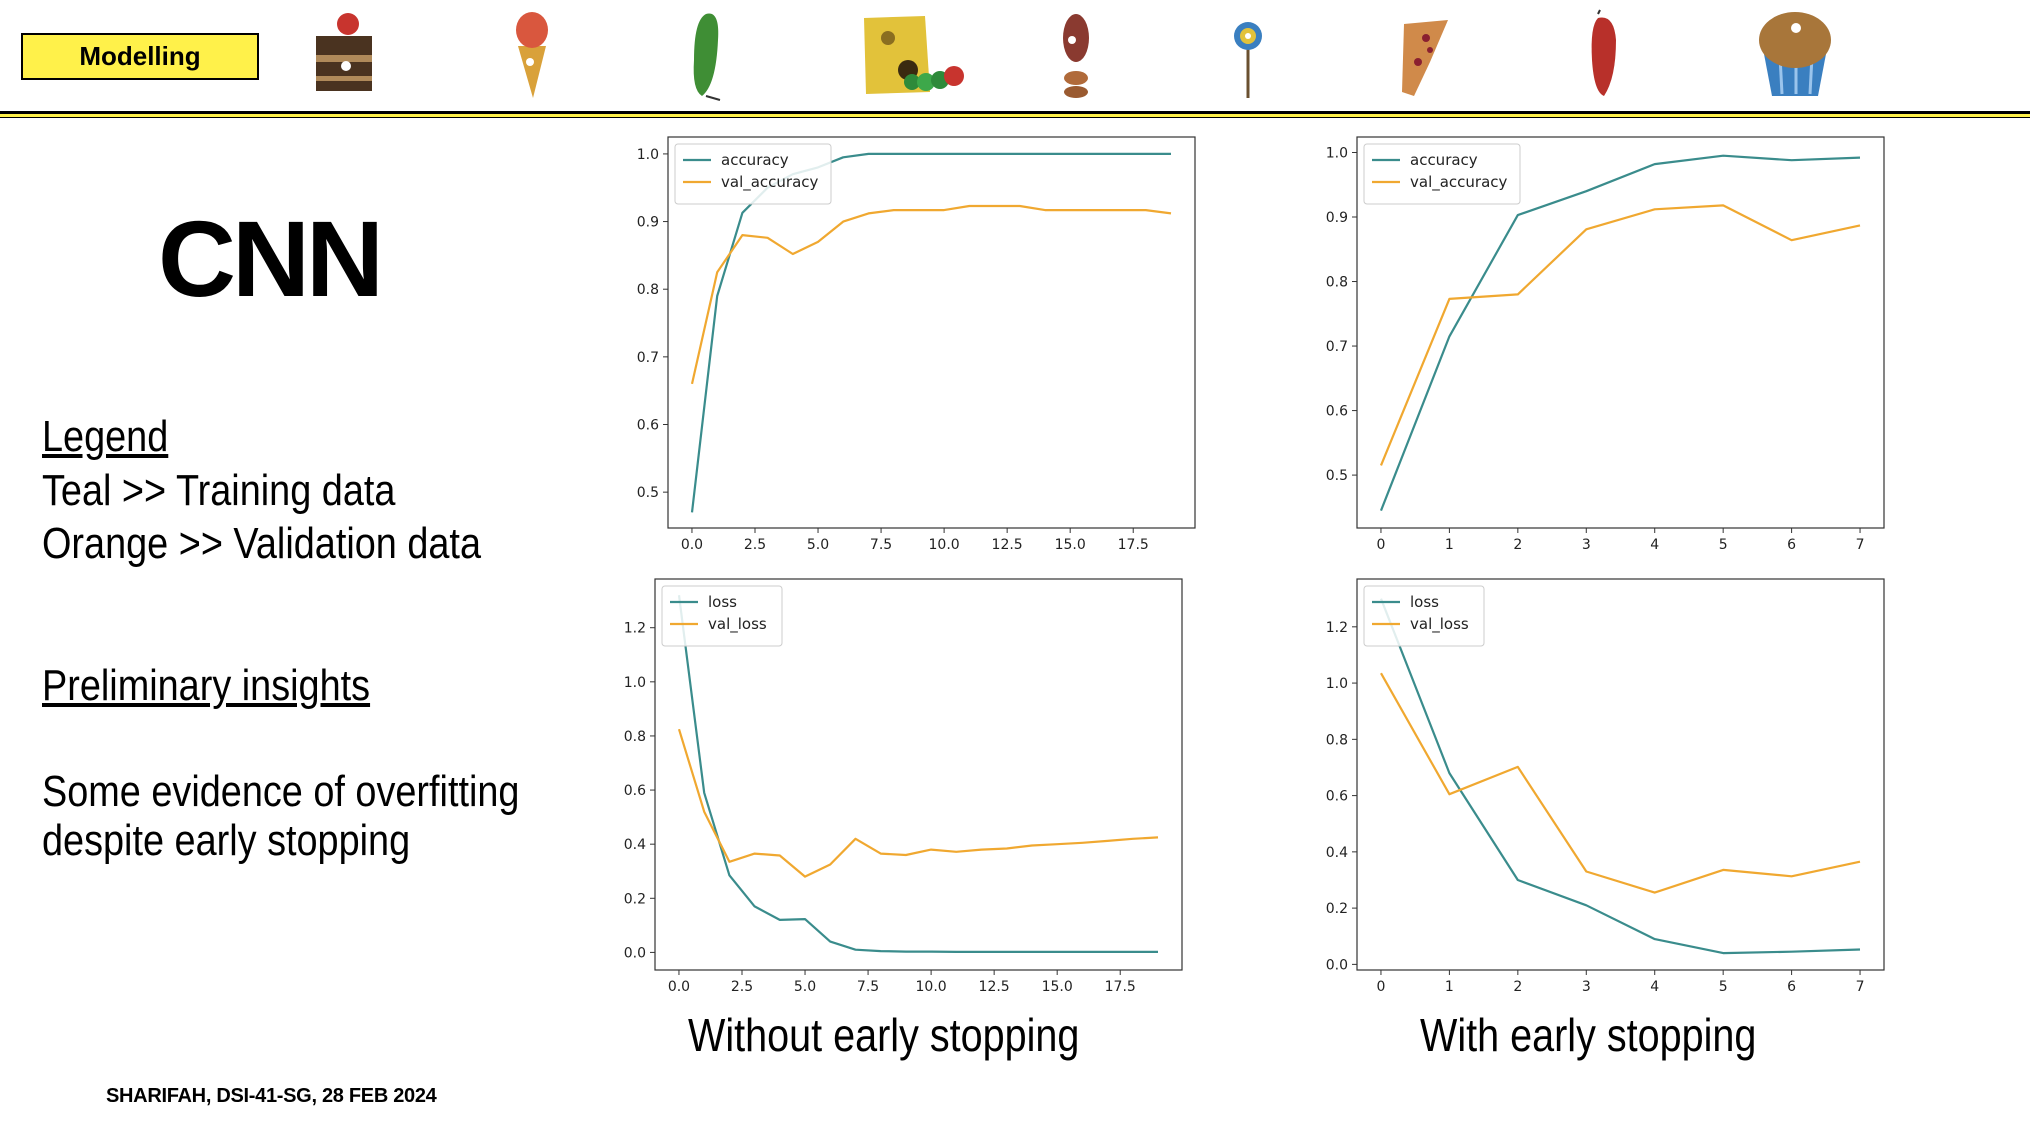 The height and width of the screenshot is (1136, 2030). I want to click on header-rule-accent, so click(1015, 115).